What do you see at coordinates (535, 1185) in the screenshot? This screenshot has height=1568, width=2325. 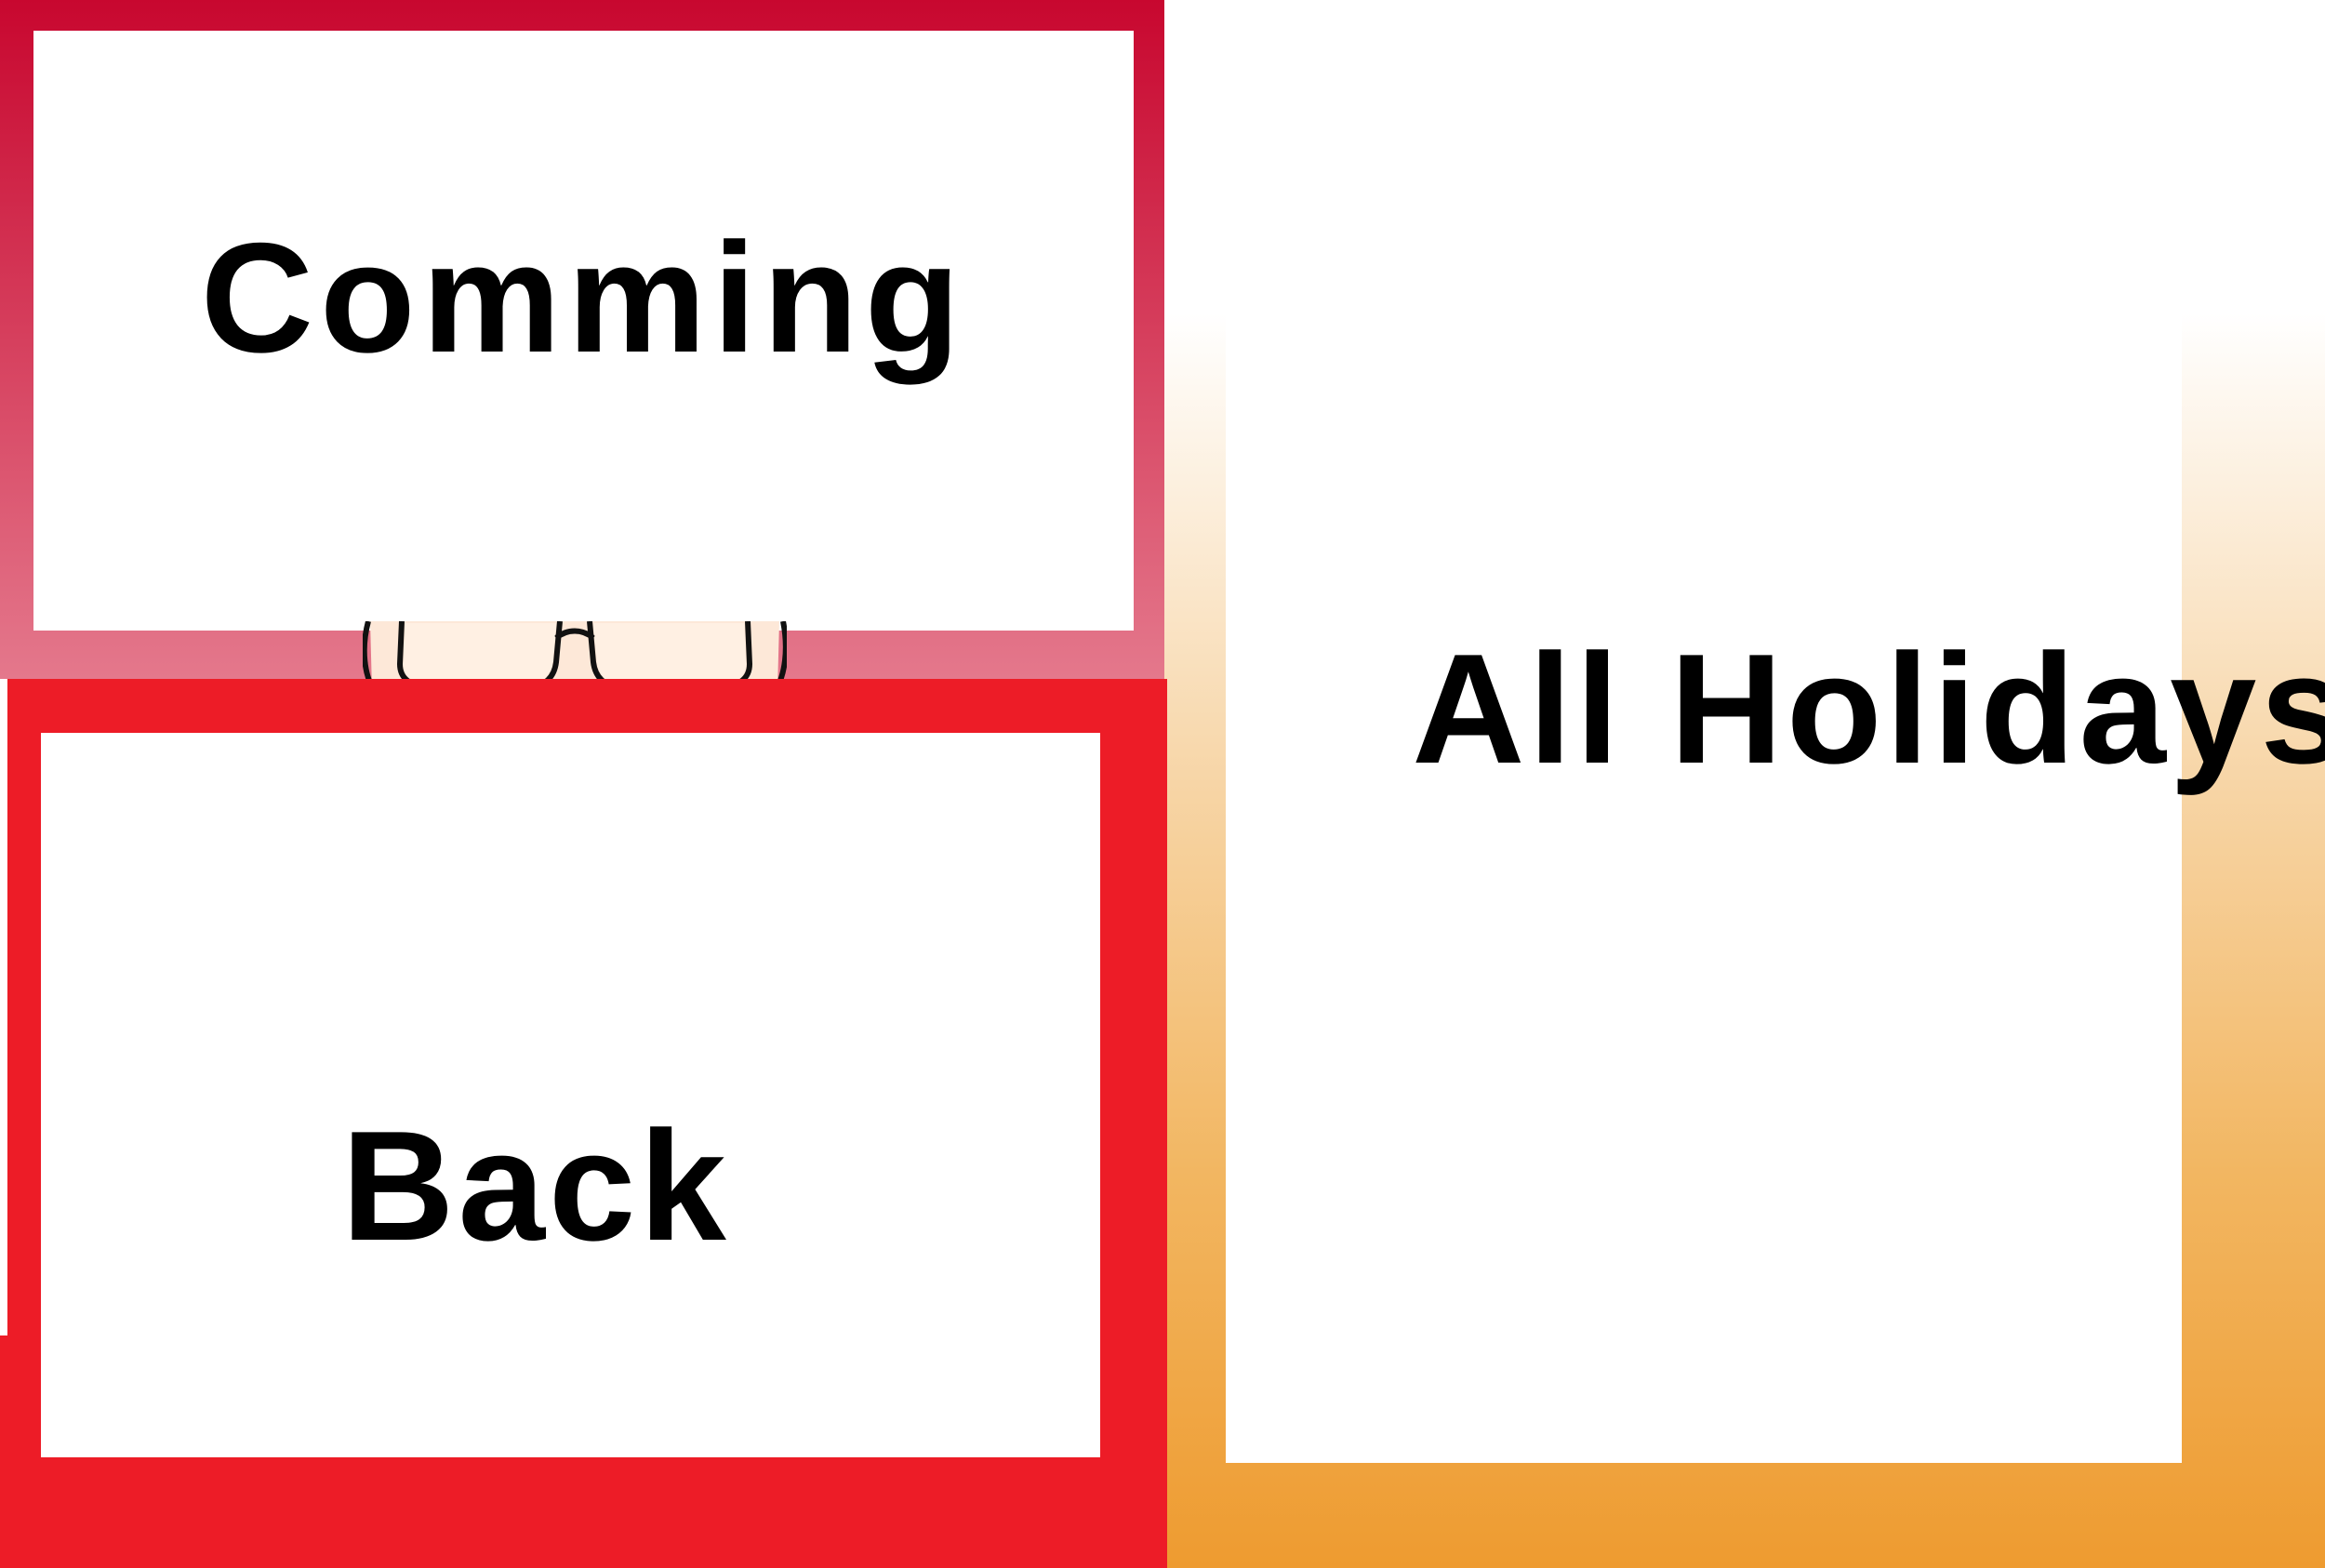 I see `back-label: Back` at bounding box center [535, 1185].